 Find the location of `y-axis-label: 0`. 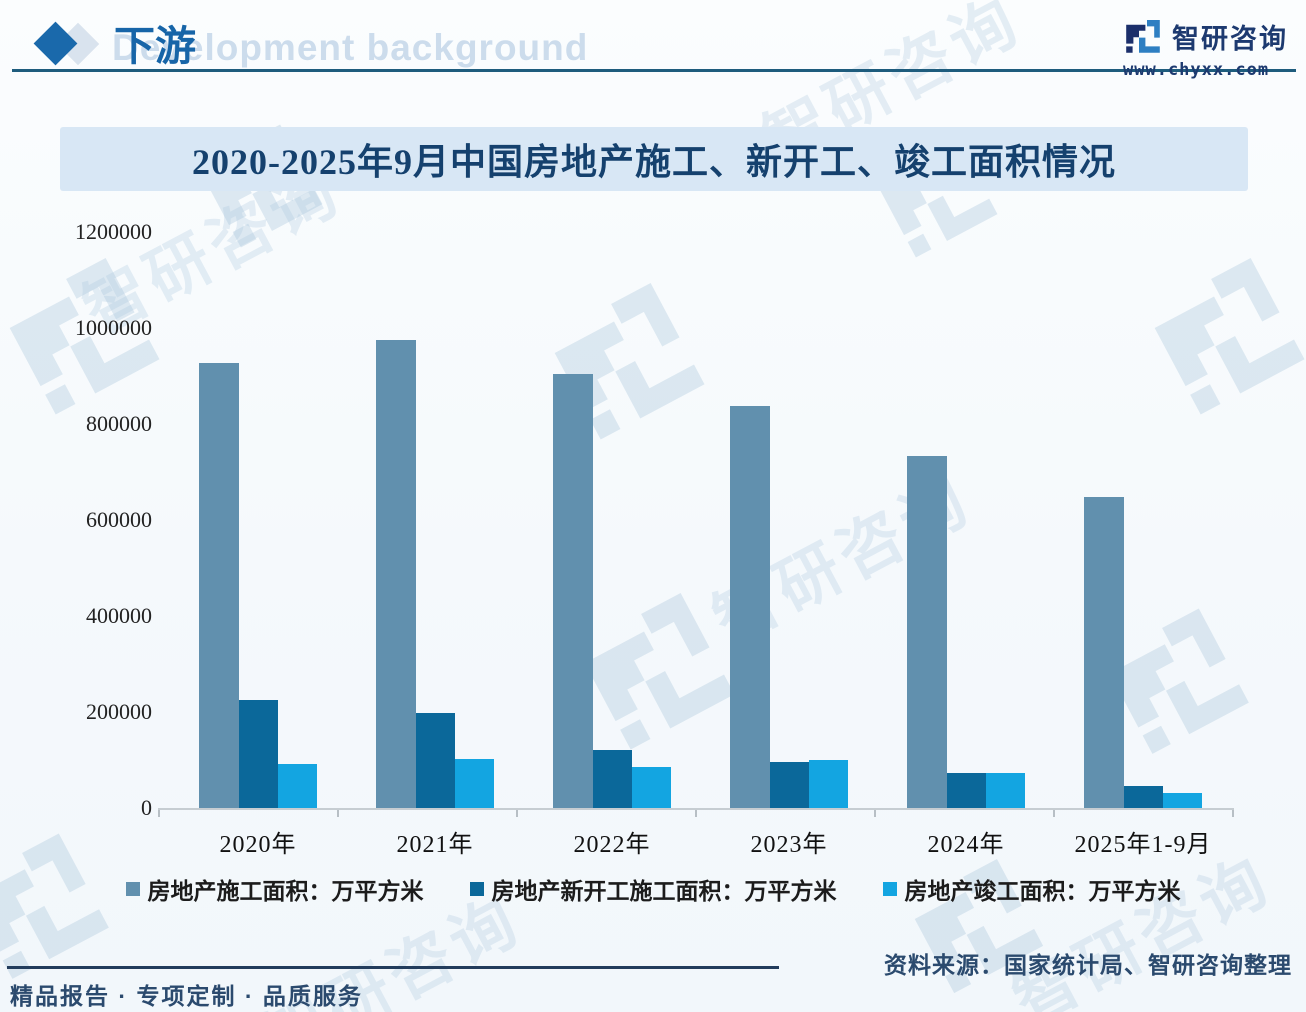

y-axis-label: 0 is located at coordinates (146, 807).